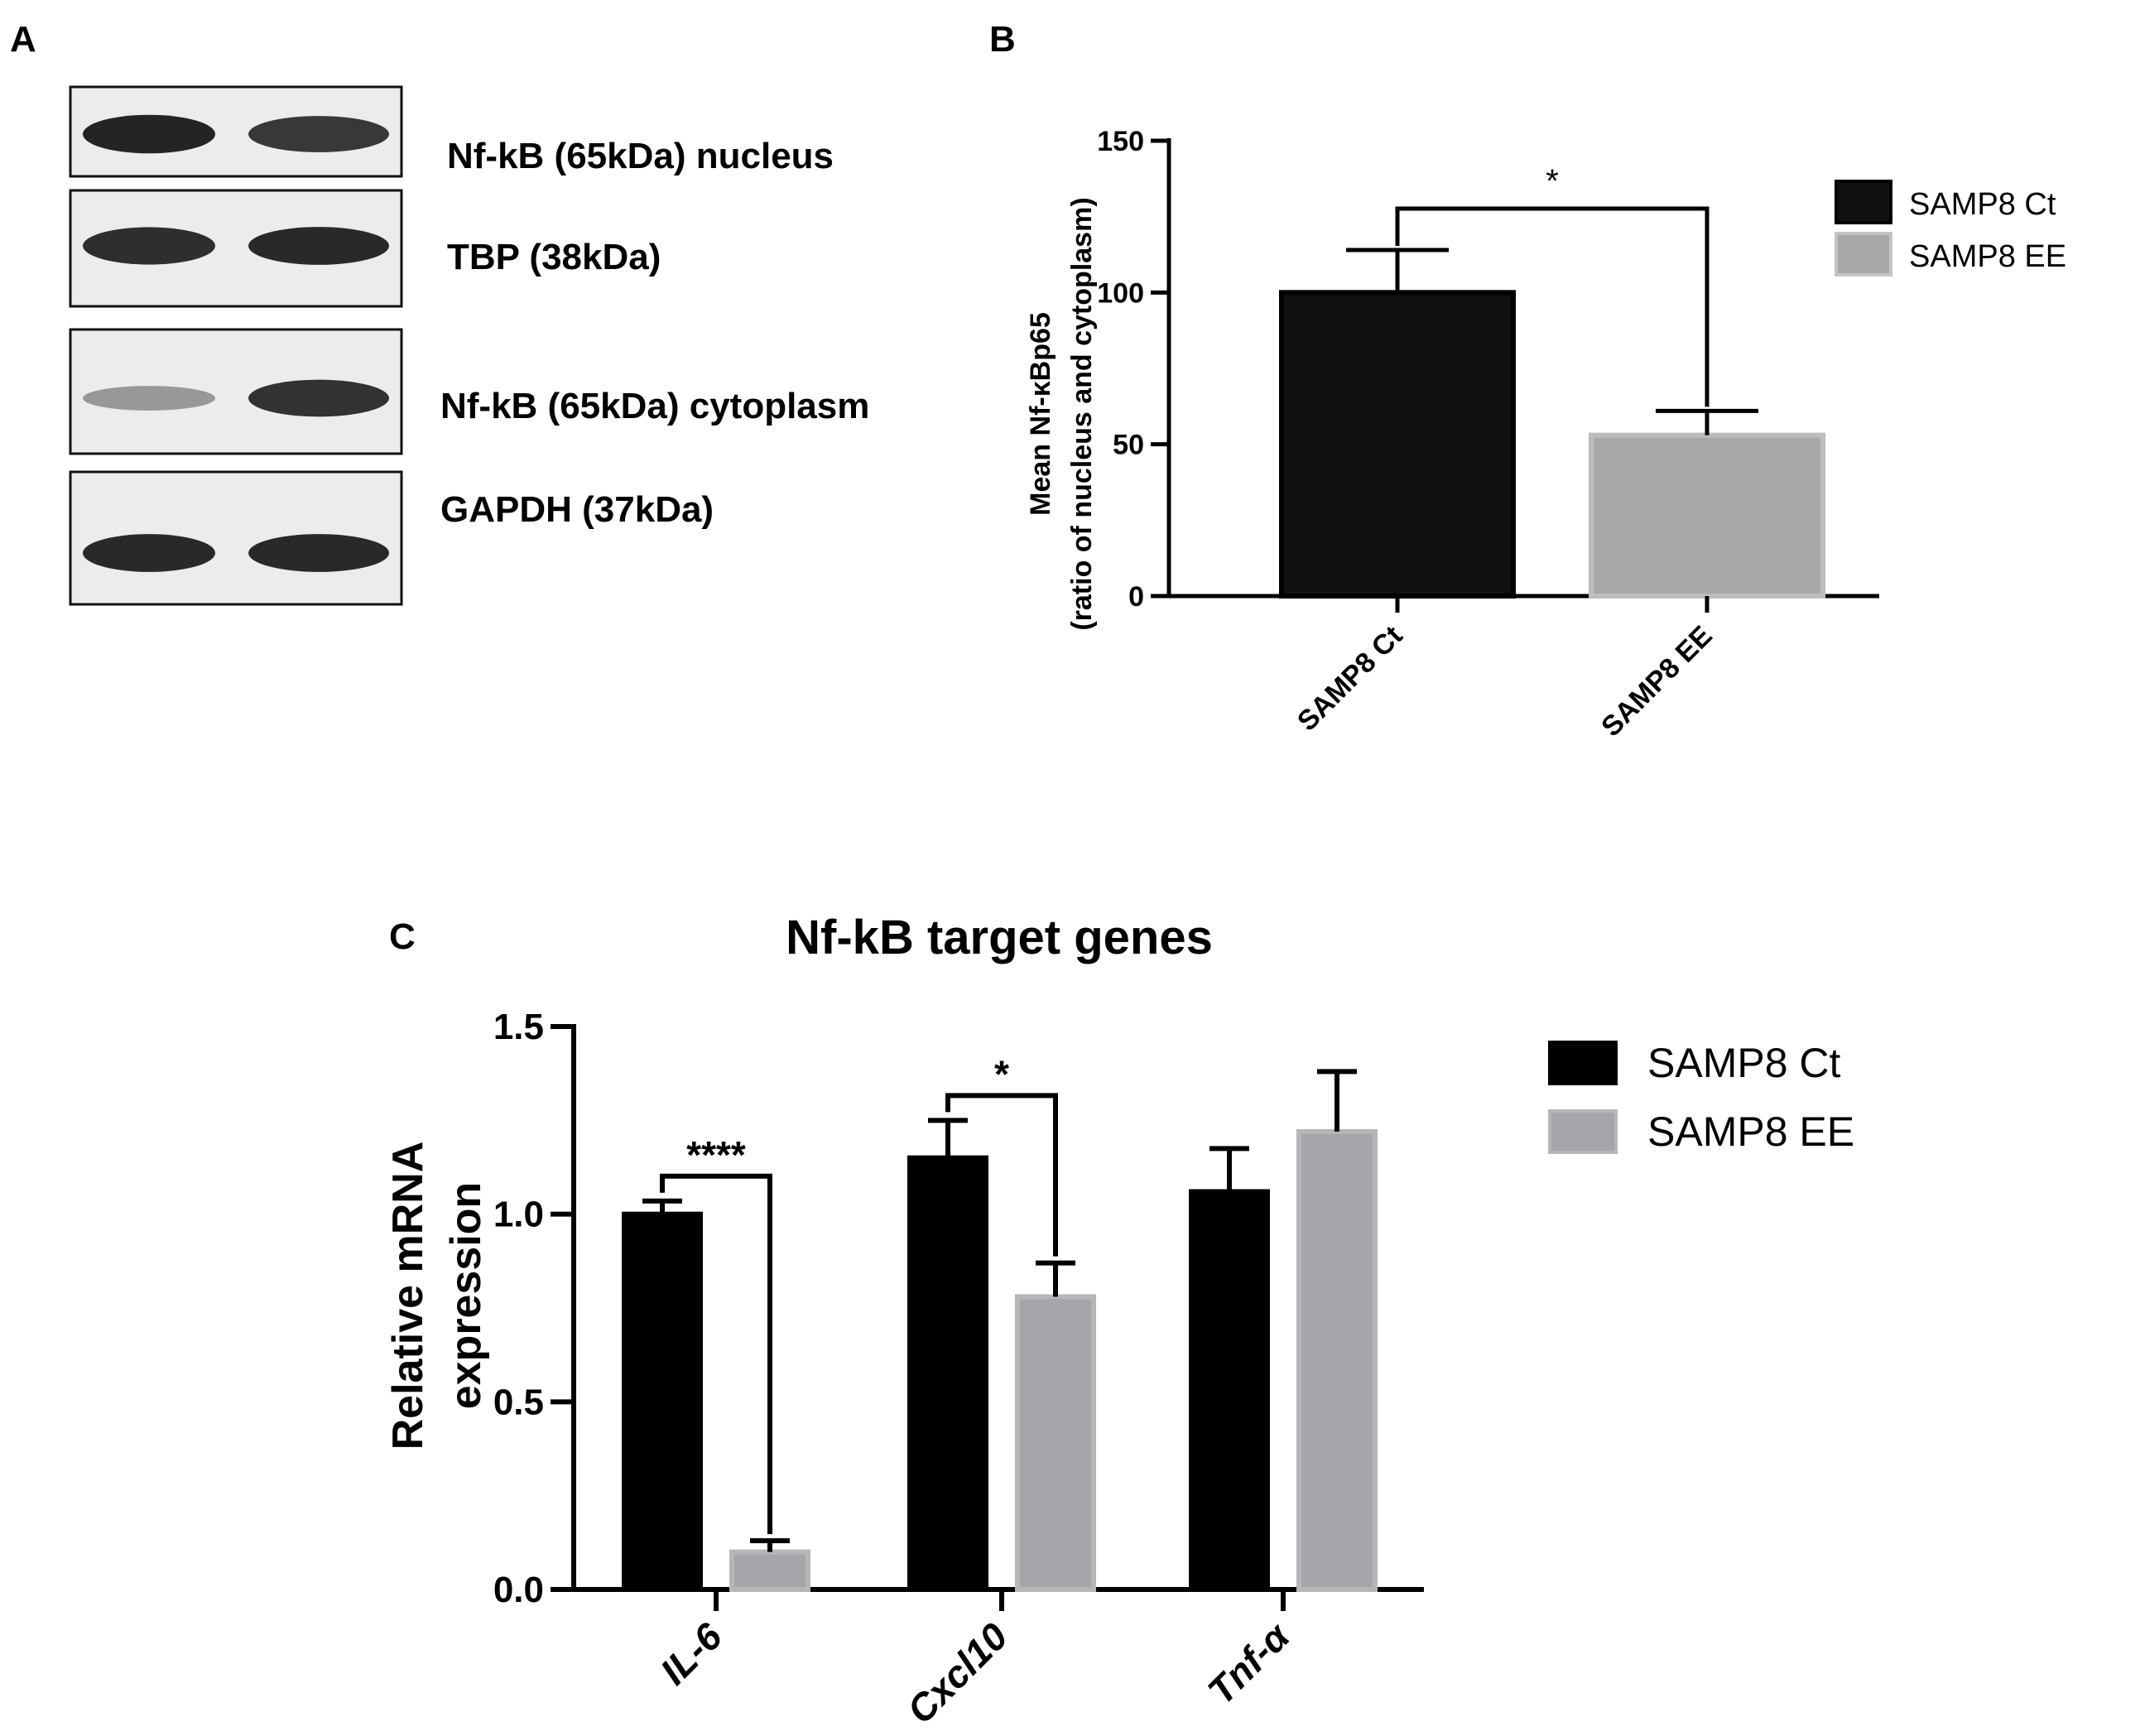  I want to click on chart-c-xtick-label: Tnf-α, so click(1249, 1663).